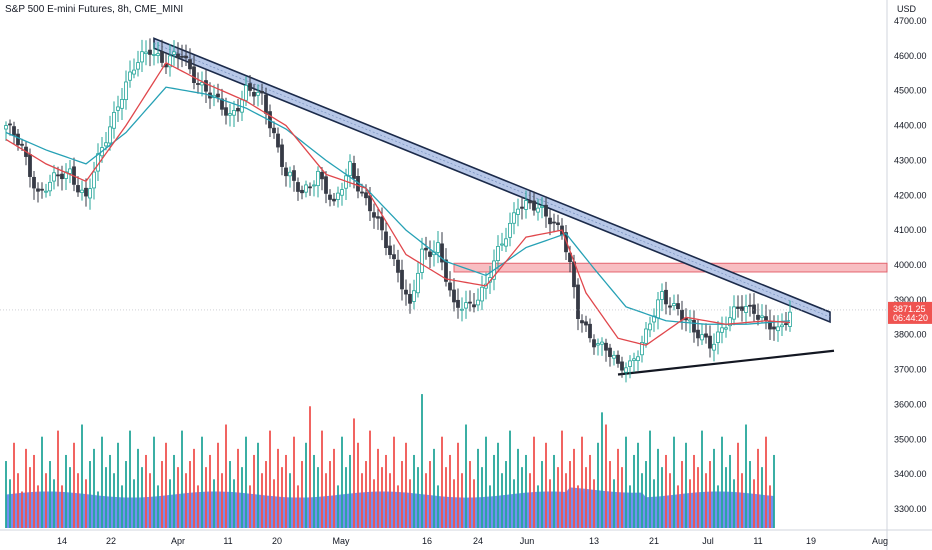 The width and height of the screenshot is (932, 550). Describe the element at coordinates (910, 474) in the screenshot. I see `y-tick-label: 3400.00` at that location.